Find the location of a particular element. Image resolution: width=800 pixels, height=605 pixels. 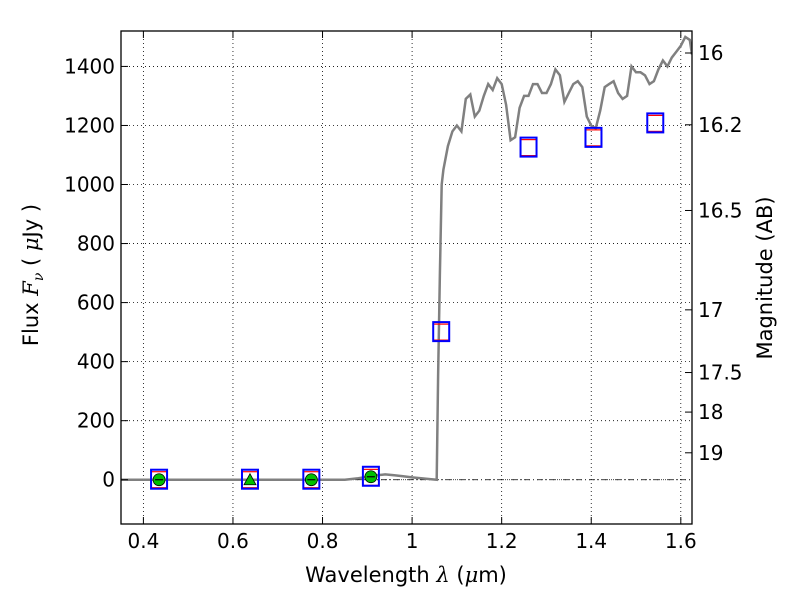

observed-flux-triangle is located at coordinates (250, 479).